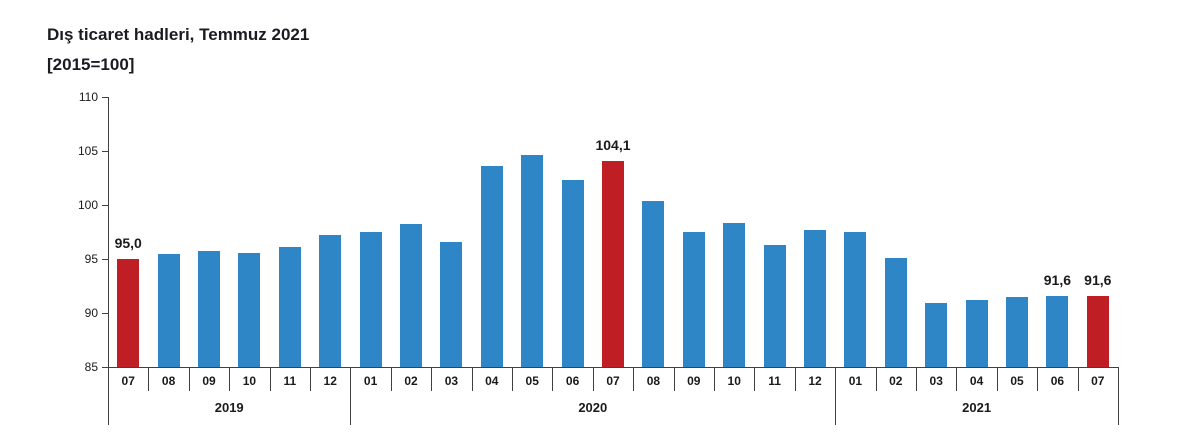 The image size is (1200, 441). Describe the element at coordinates (613, 367) in the screenshot. I see `x-axis-line` at that location.